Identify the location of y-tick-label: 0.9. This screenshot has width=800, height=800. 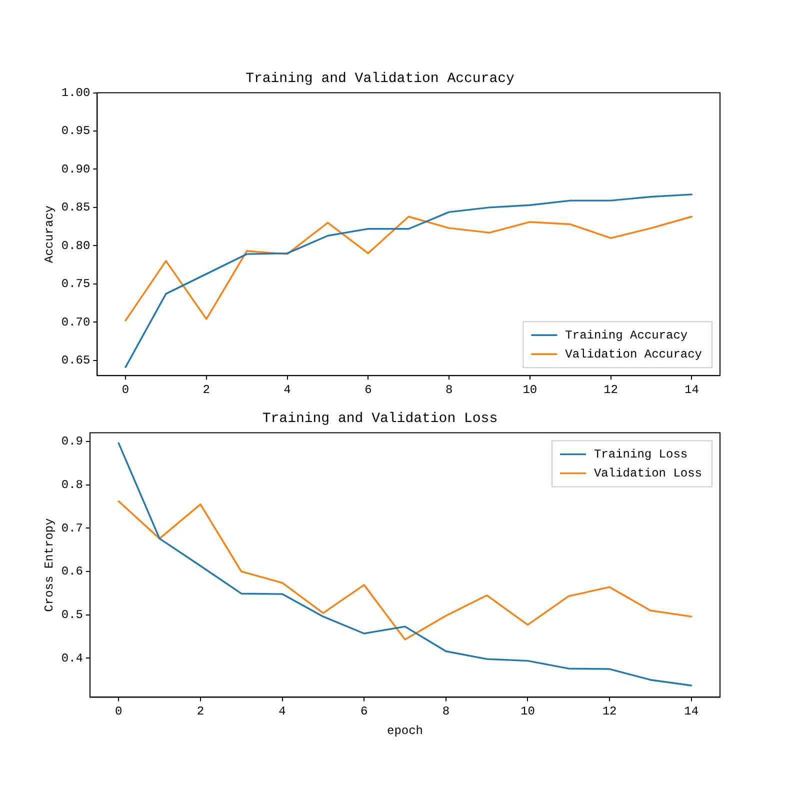
(72, 441).